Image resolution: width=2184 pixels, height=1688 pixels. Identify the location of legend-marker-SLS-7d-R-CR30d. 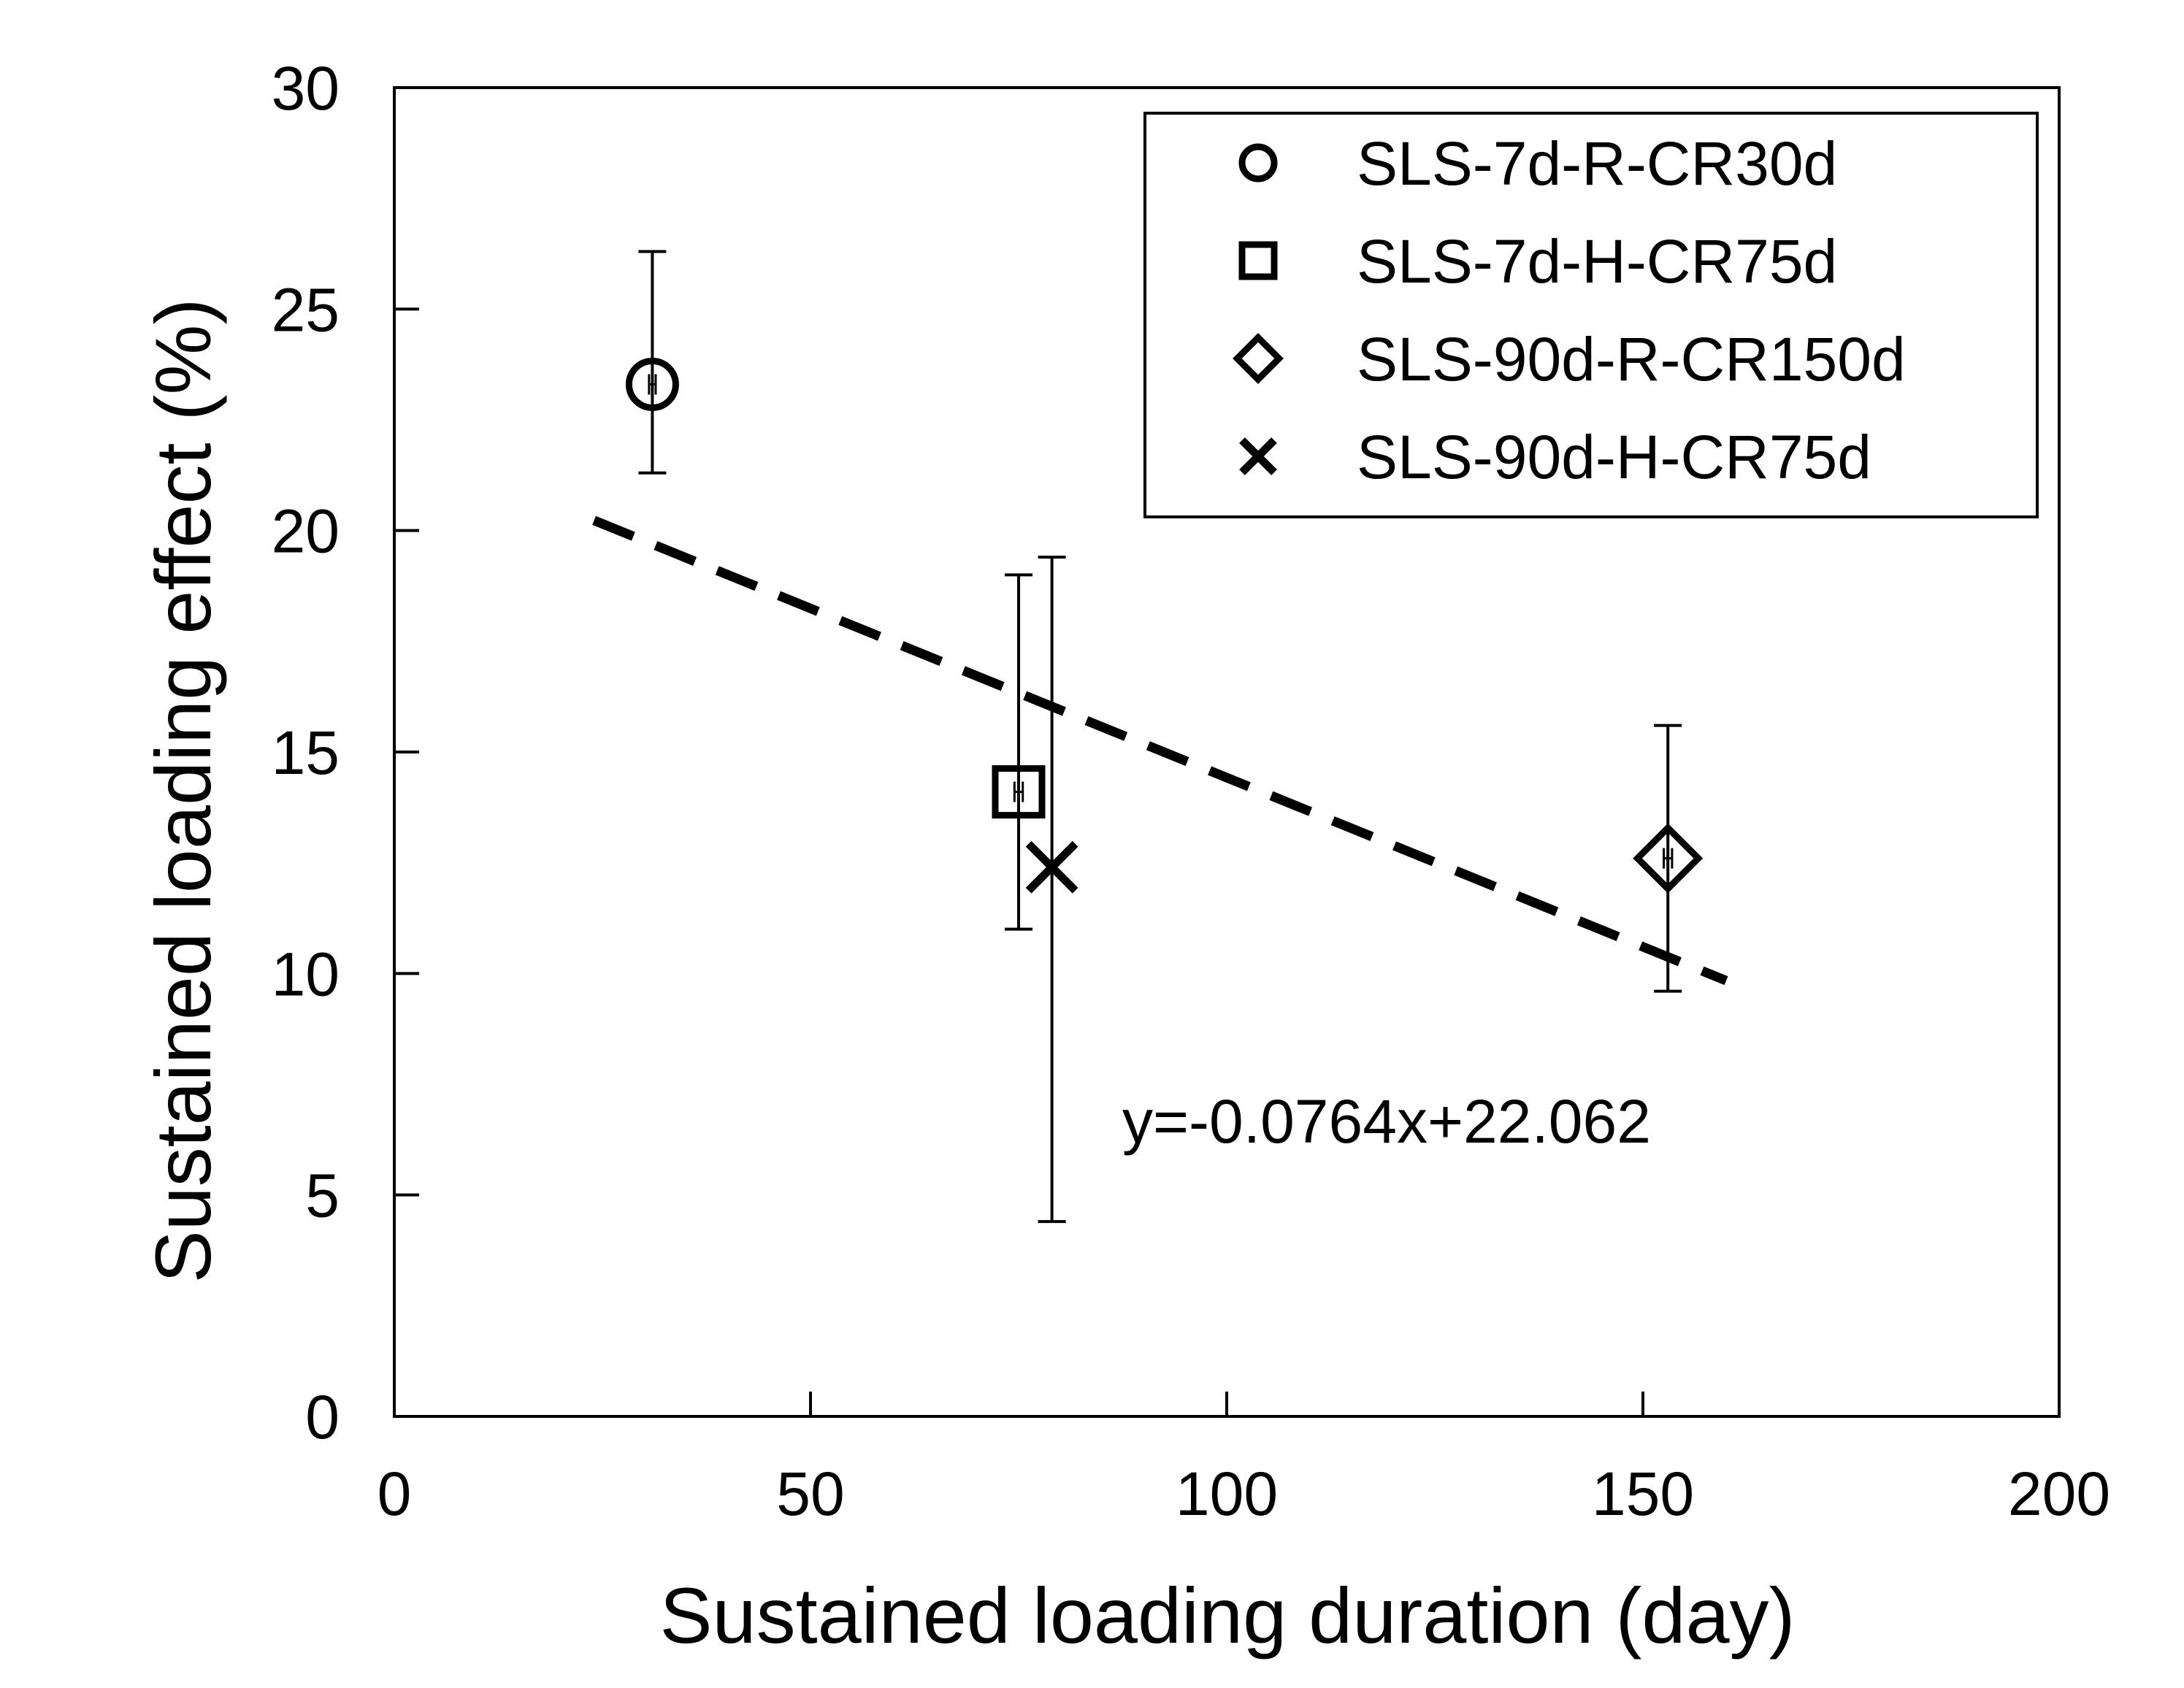
(1258, 163).